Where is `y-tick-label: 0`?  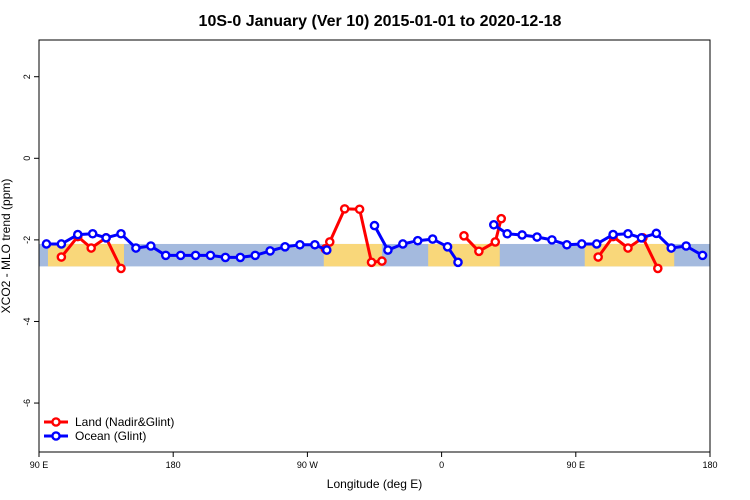
y-tick-label: 0 is located at coordinates (27, 158).